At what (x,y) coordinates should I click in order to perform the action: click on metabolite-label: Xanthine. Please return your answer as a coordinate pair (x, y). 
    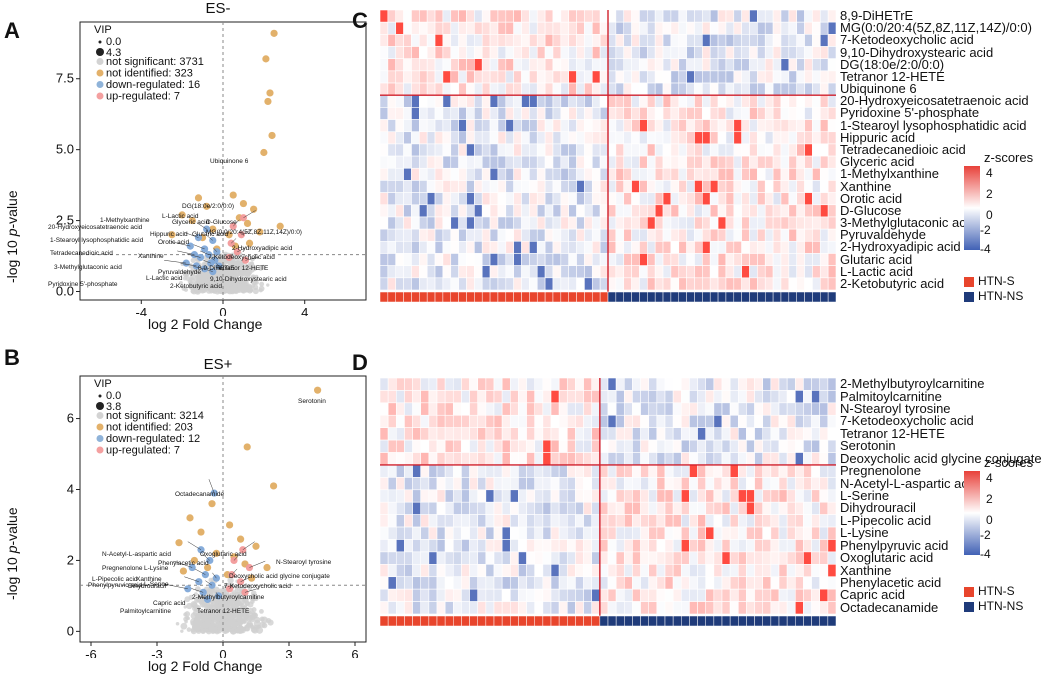
    Looking at the image, I should click on (151, 256).